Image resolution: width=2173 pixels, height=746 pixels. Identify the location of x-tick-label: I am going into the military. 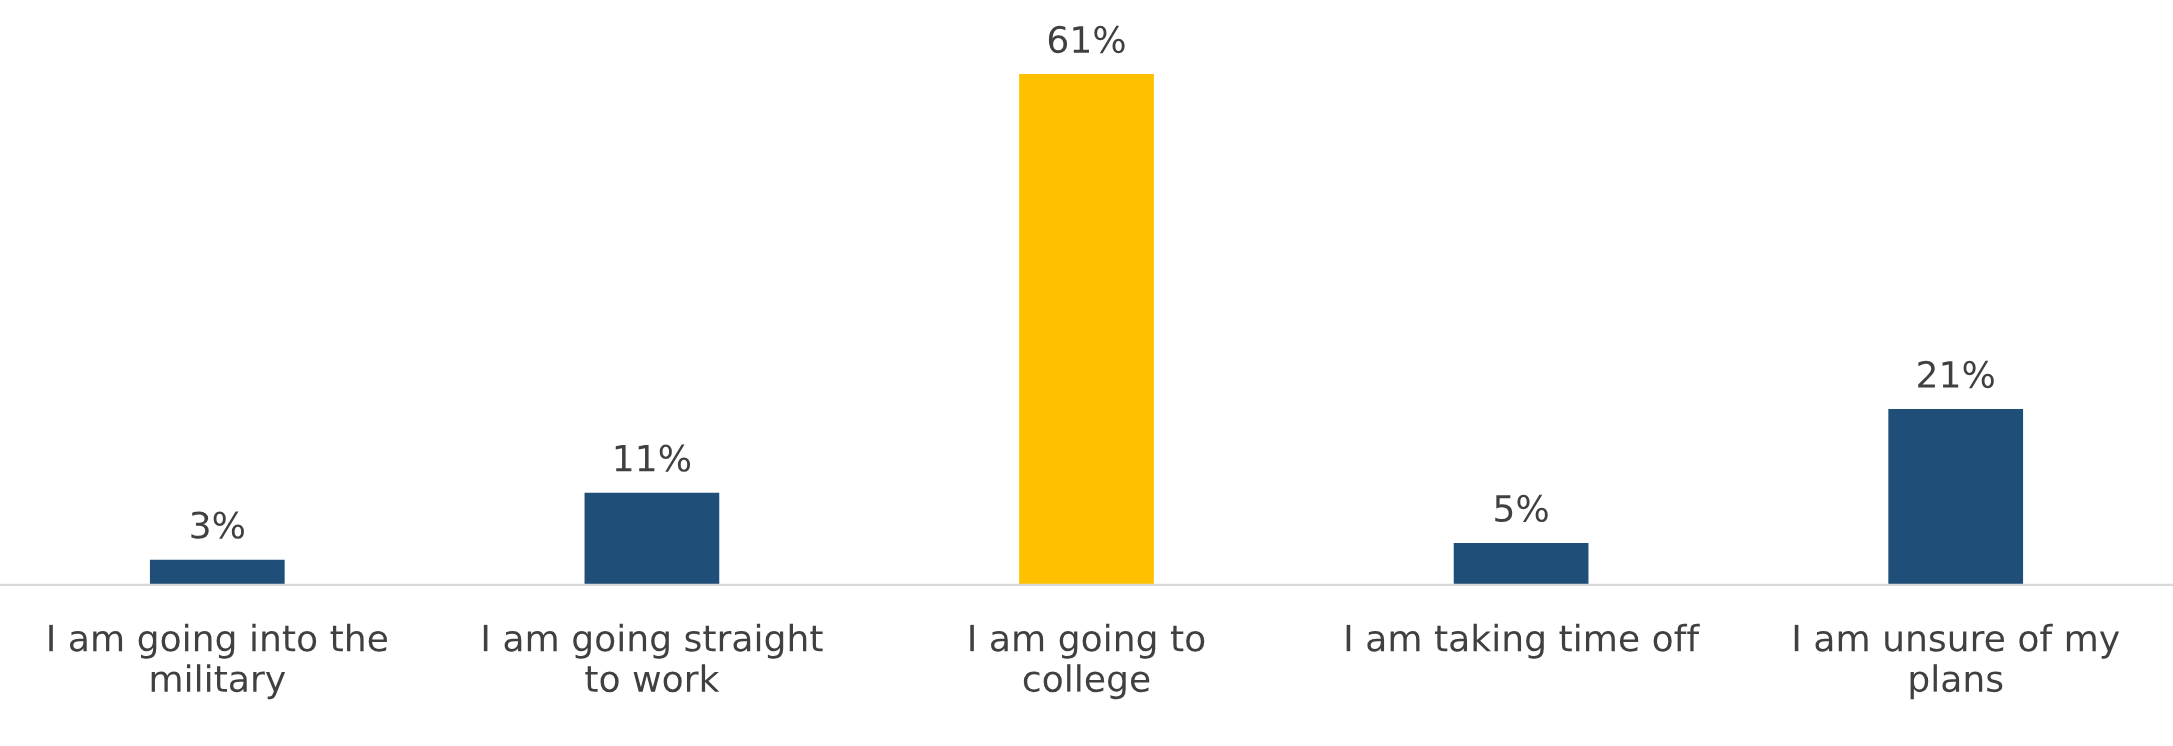
(218, 661).